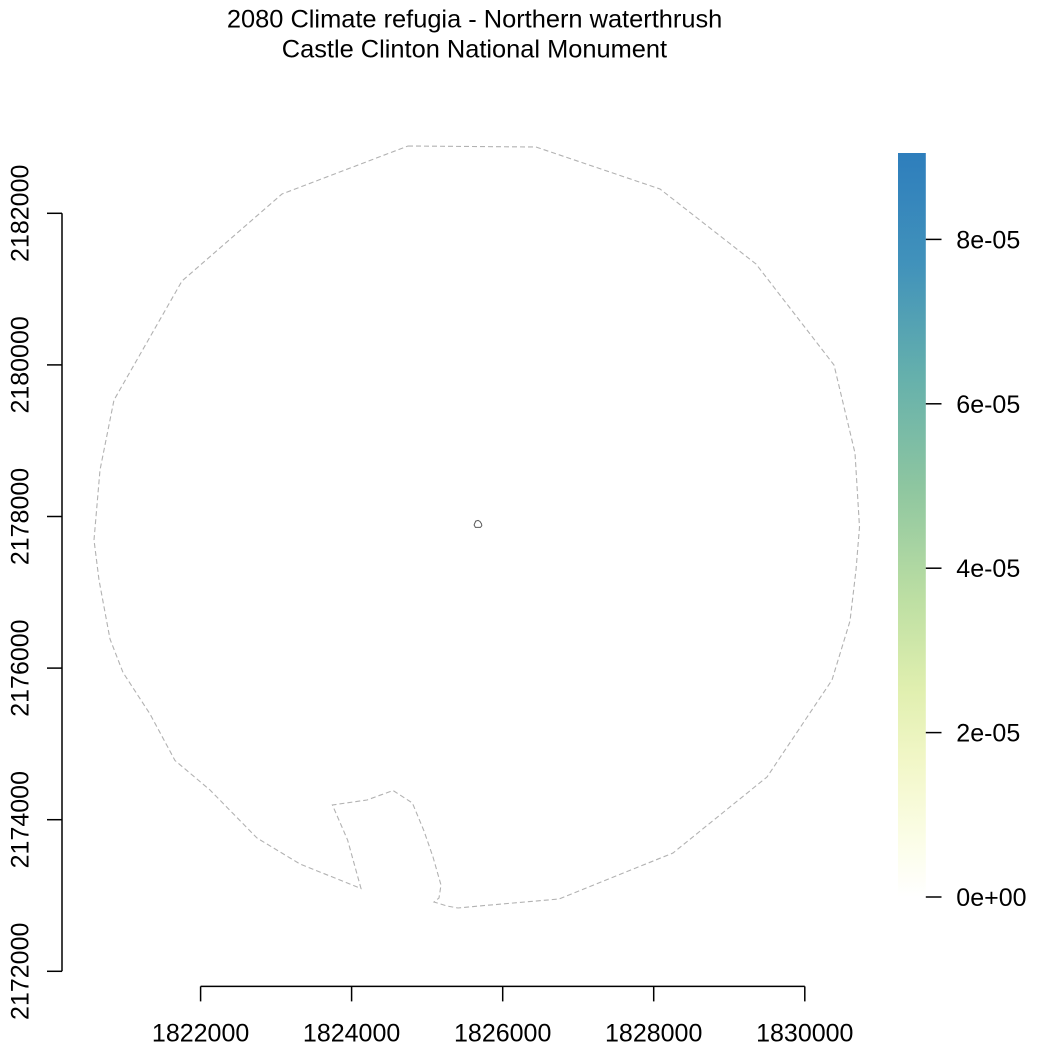 The height and width of the screenshot is (1050, 1050). I want to click on svg-text: 2176000, so click(21, 667).